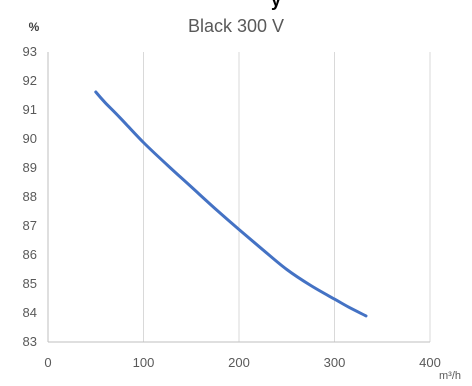 The height and width of the screenshot is (386, 472). I want to click on y-tick-label: 87, so click(30, 225).